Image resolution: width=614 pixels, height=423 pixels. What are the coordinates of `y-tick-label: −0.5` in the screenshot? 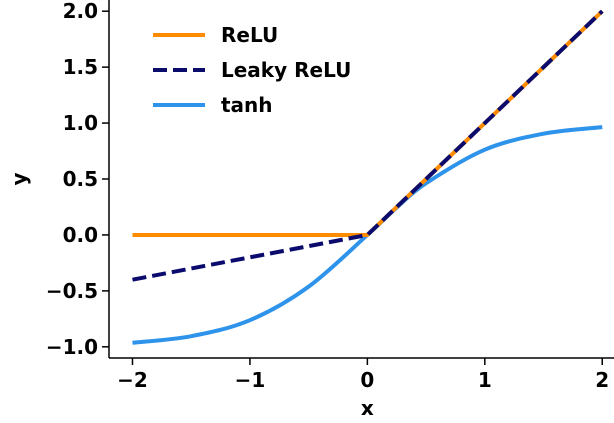 It's located at (72, 291).